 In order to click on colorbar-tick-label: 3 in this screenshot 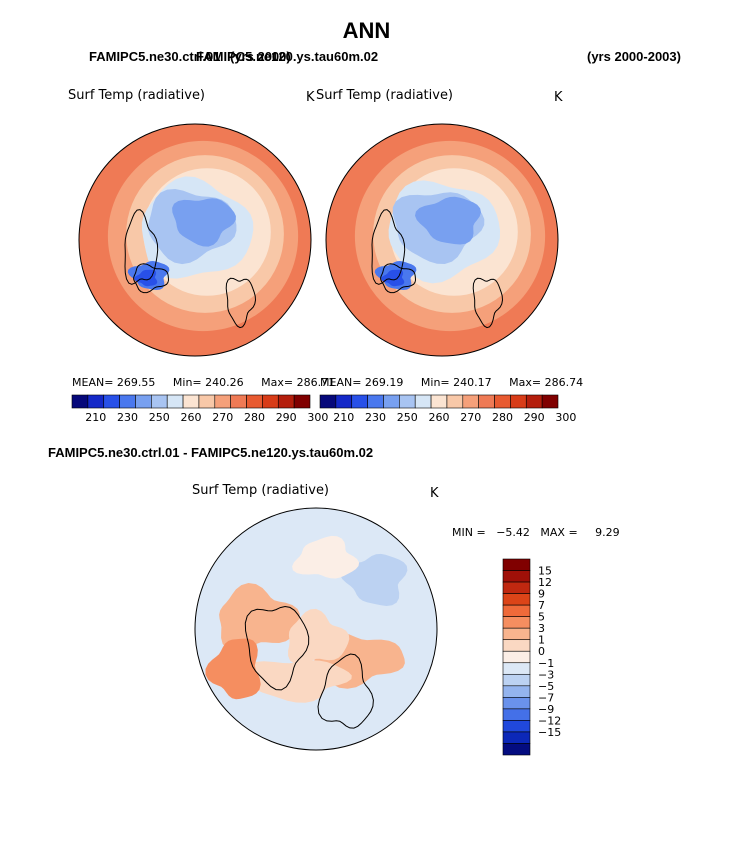, I will do `click(541, 628)`.